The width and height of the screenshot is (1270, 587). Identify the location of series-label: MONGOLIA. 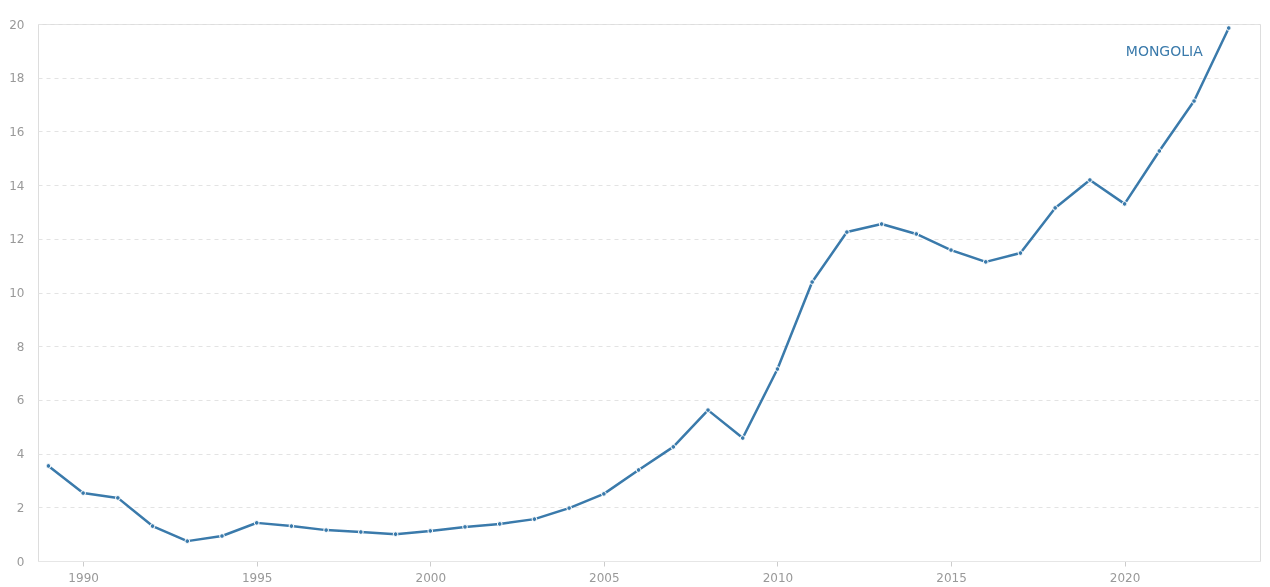
(1164, 51).